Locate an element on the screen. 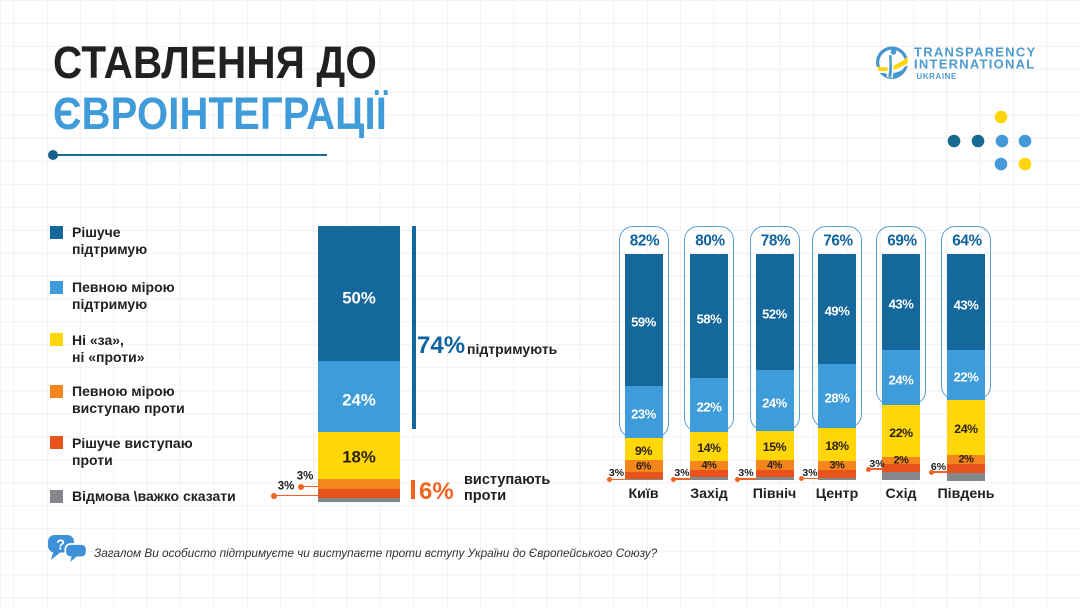  svg-text: INTERNATIONAL is located at coordinates (974, 64).